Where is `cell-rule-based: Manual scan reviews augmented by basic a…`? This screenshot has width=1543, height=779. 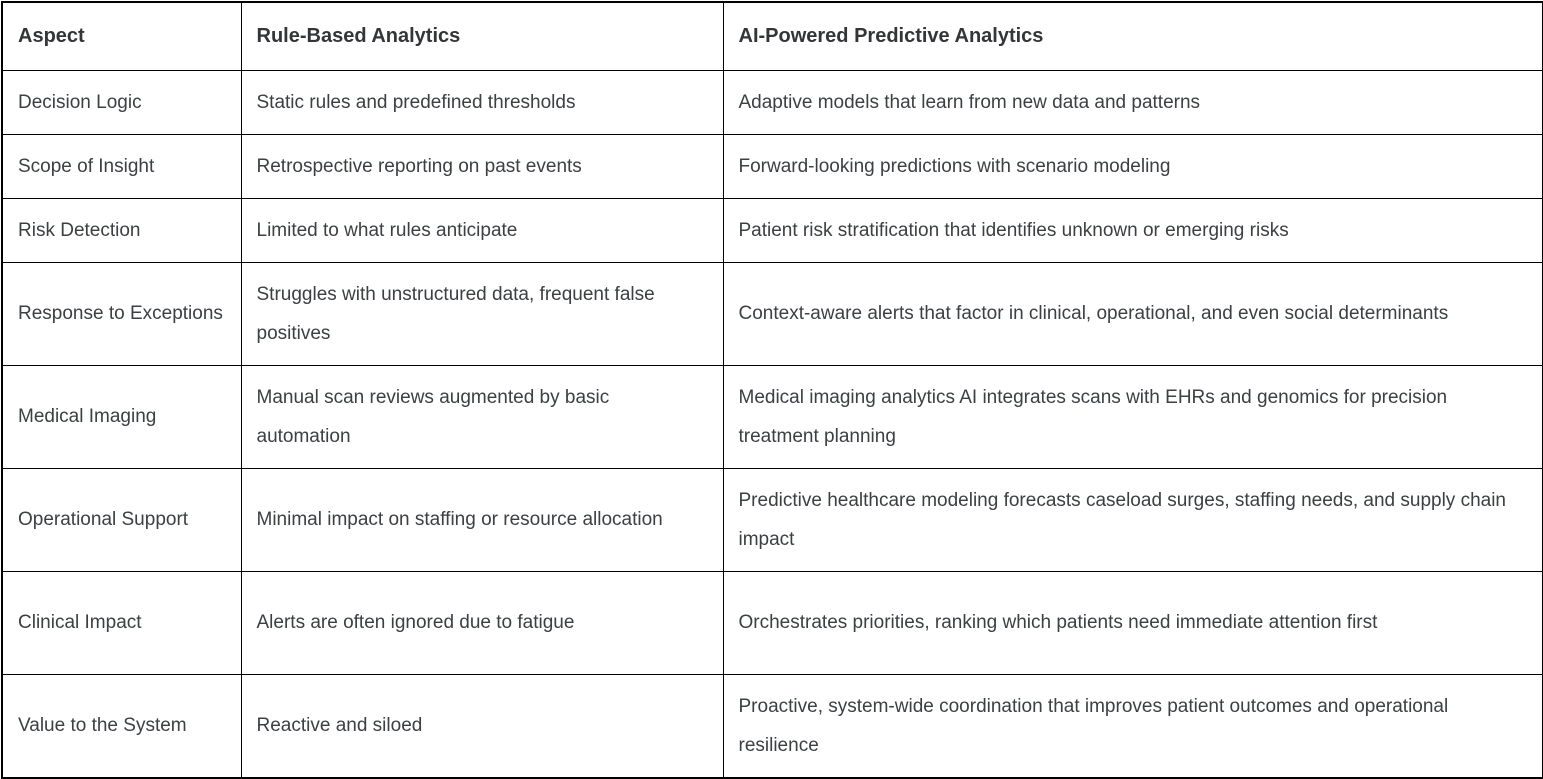 cell-rule-based: Manual scan reviews augmented by basic a… is located at coordinates (482, 416).